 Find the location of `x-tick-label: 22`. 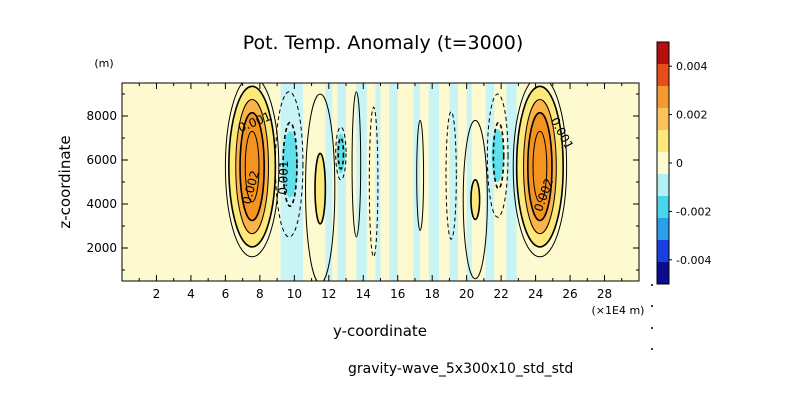

x-tick-label: 22 is located at coordinates (500, 294).